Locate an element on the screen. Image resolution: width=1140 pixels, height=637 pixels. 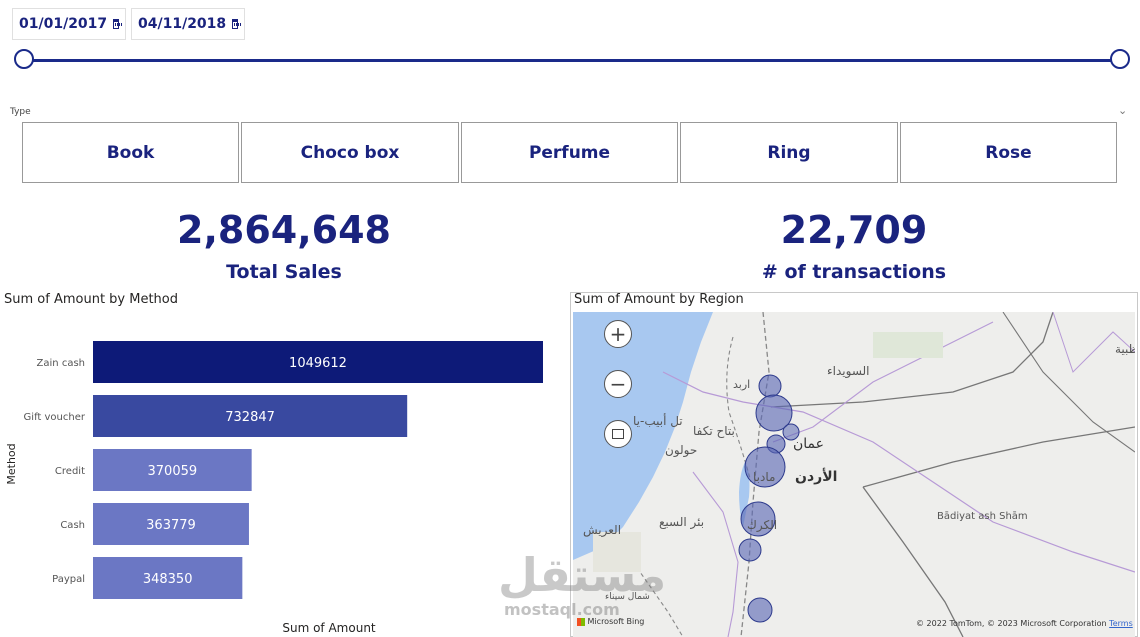
plus-icon: + is located at coordinates (618, 334).